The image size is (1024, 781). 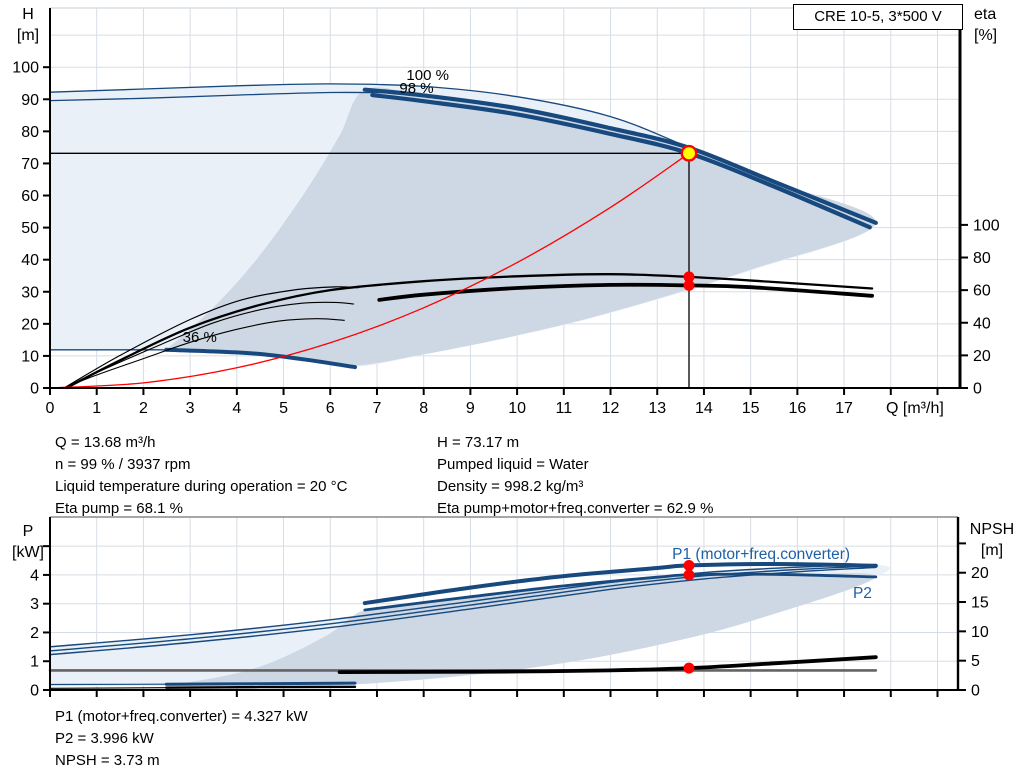 I want to click on left-tick-label: 3, so click(x=34, y=604).